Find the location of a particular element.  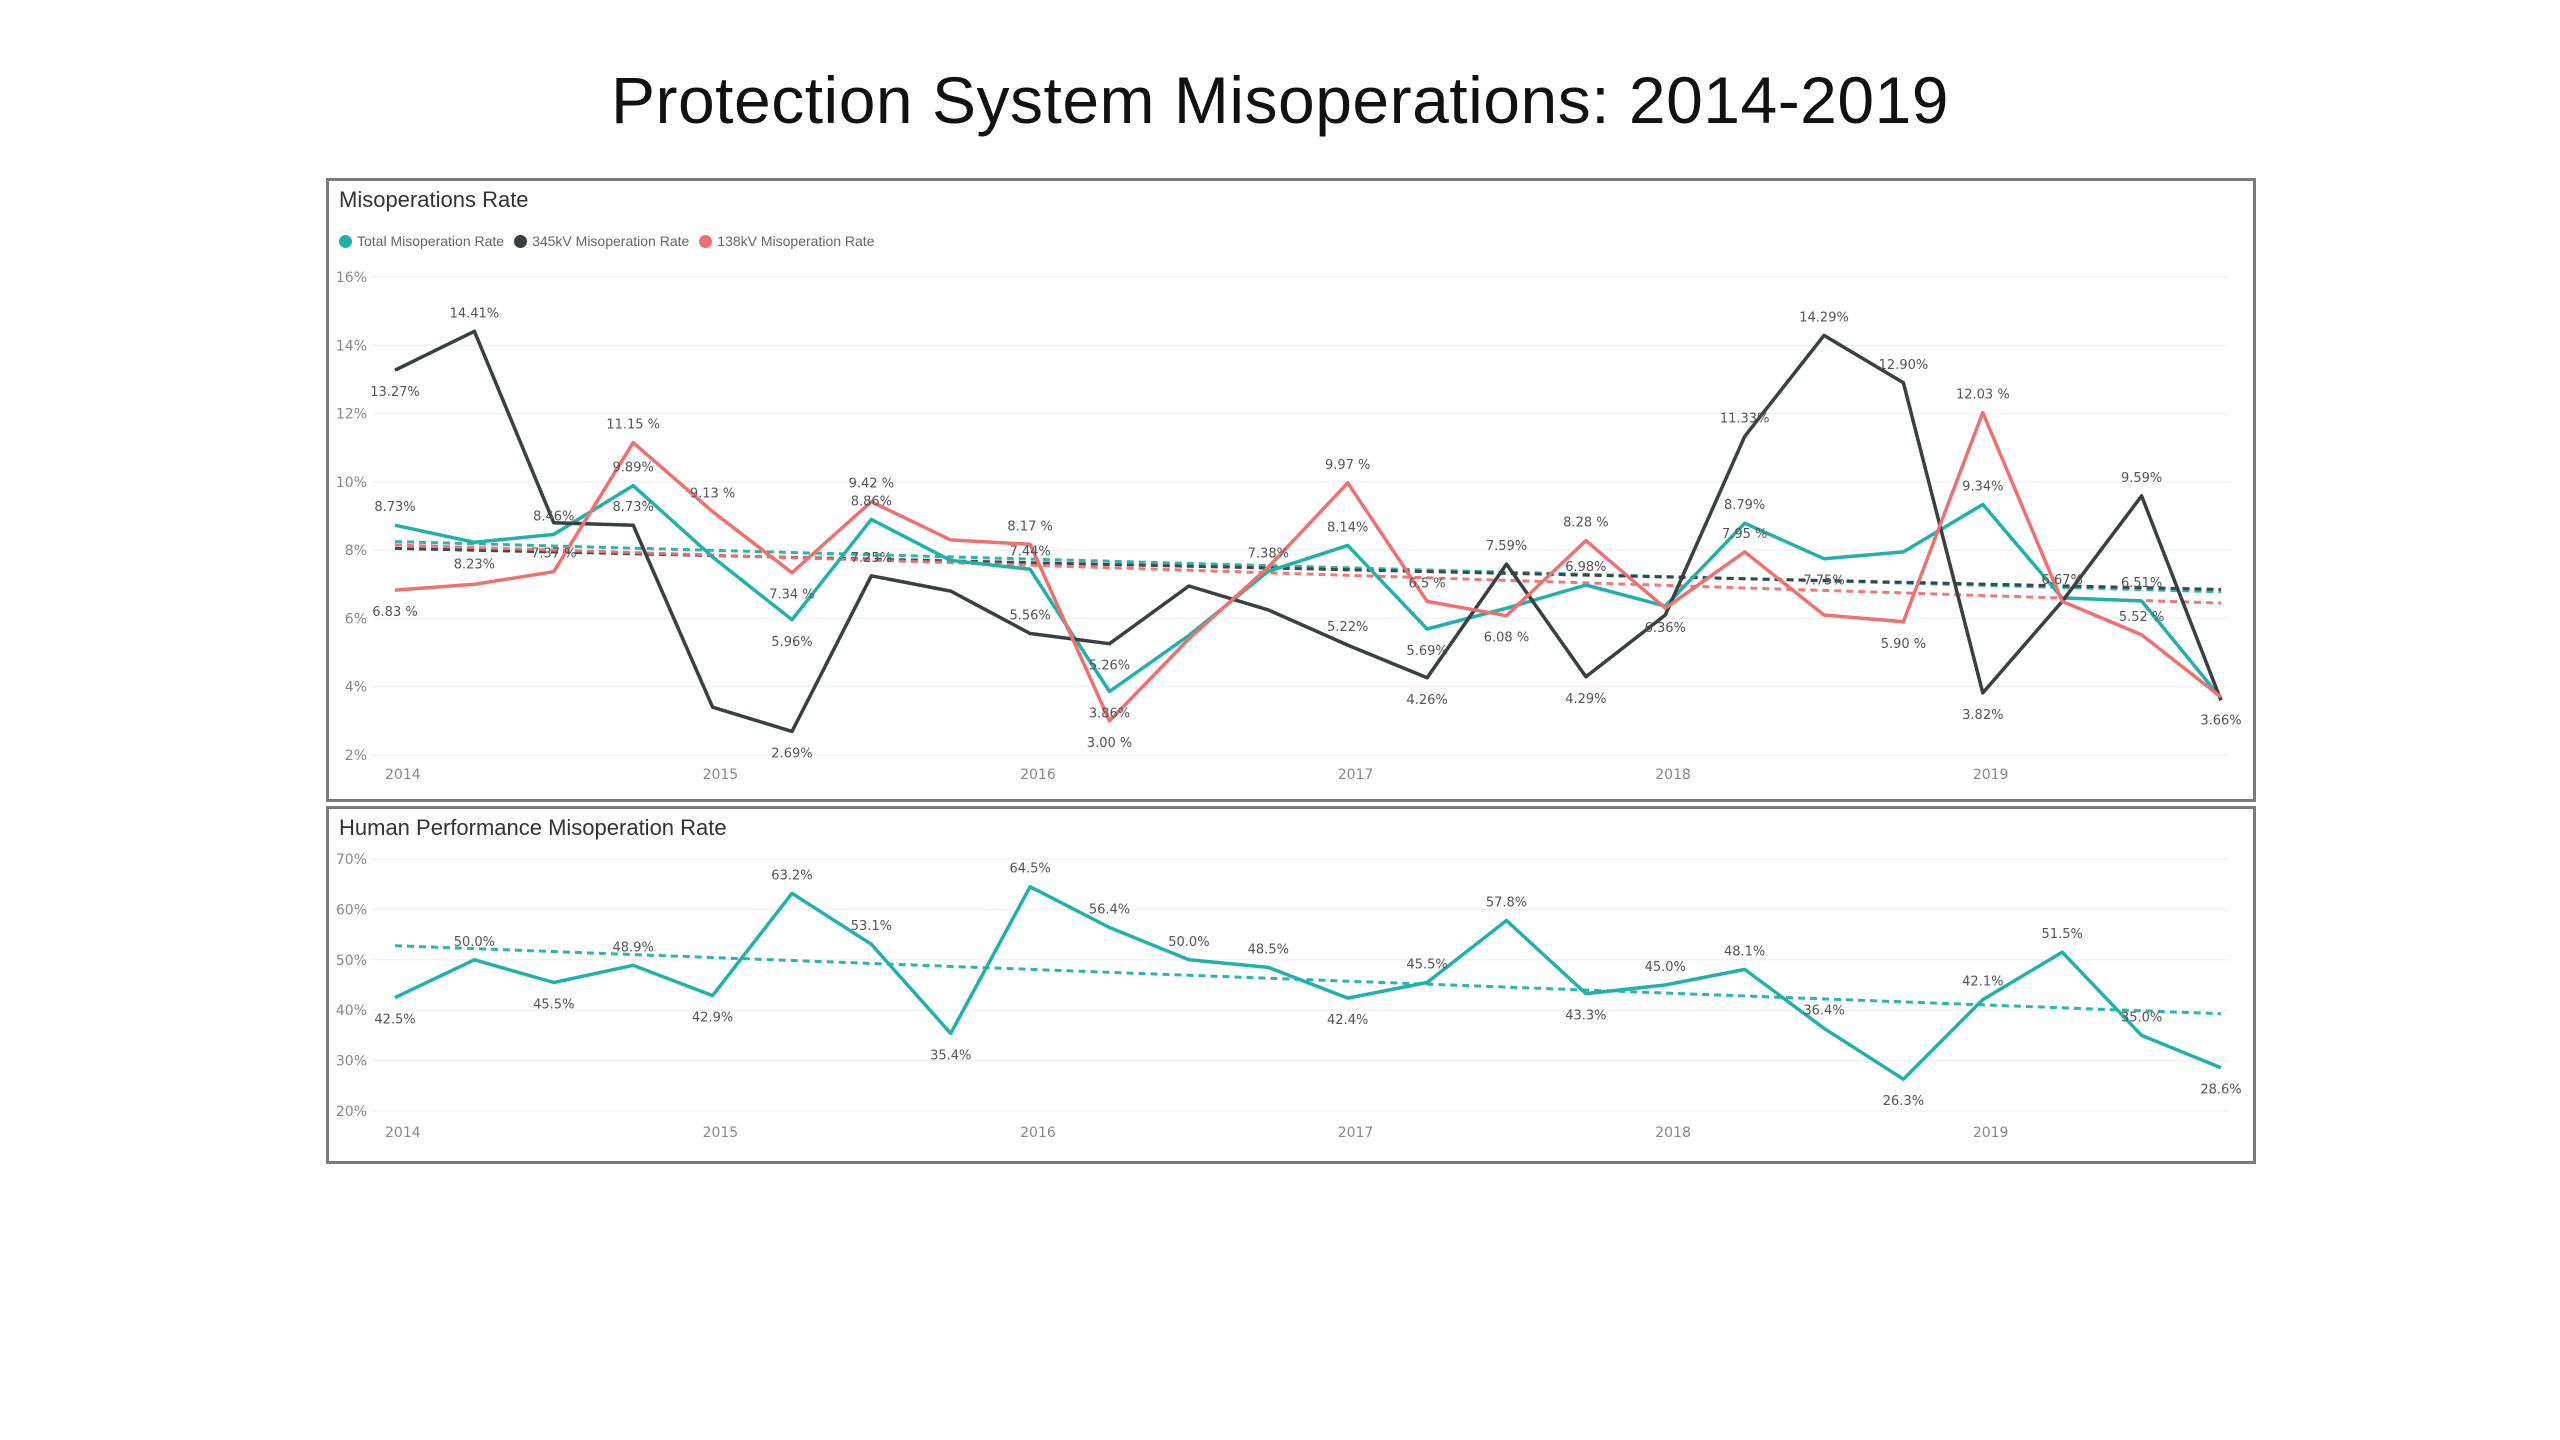

data-label: 45.0% is located at coordinates (1665, 967).